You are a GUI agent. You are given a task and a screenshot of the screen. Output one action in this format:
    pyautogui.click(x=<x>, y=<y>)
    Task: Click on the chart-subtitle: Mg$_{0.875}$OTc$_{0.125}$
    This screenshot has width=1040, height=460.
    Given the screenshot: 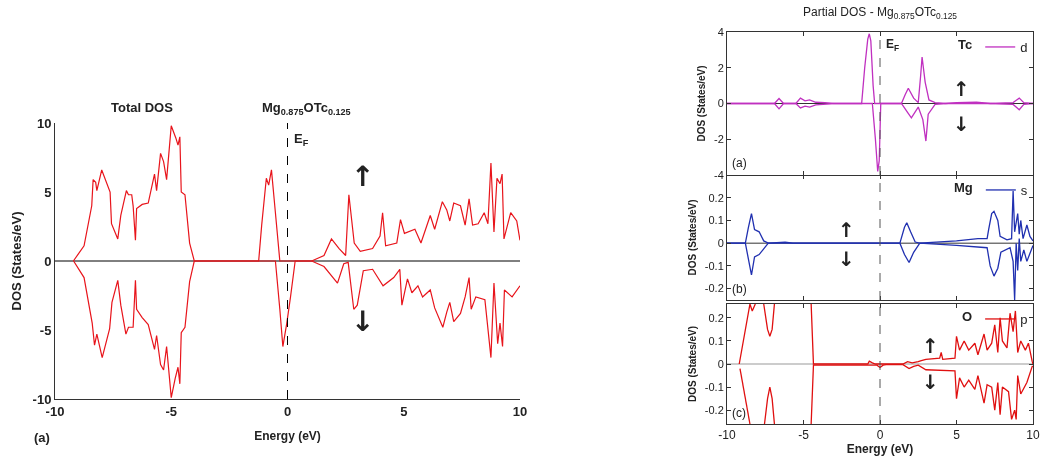 What is the action you would take?
    pyautogui.click(x=306, y=108)
    